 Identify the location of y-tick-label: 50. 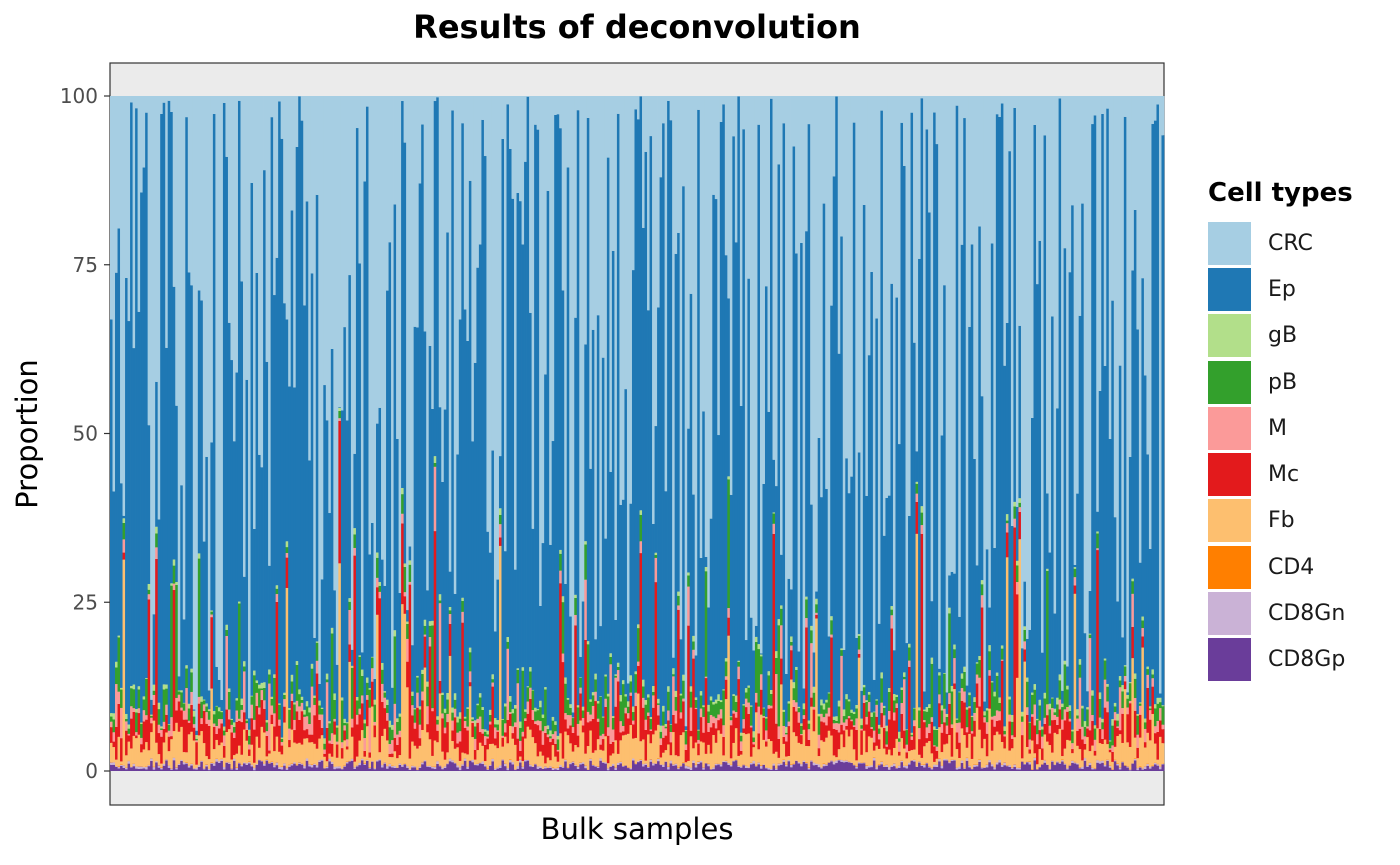
(85, 434).